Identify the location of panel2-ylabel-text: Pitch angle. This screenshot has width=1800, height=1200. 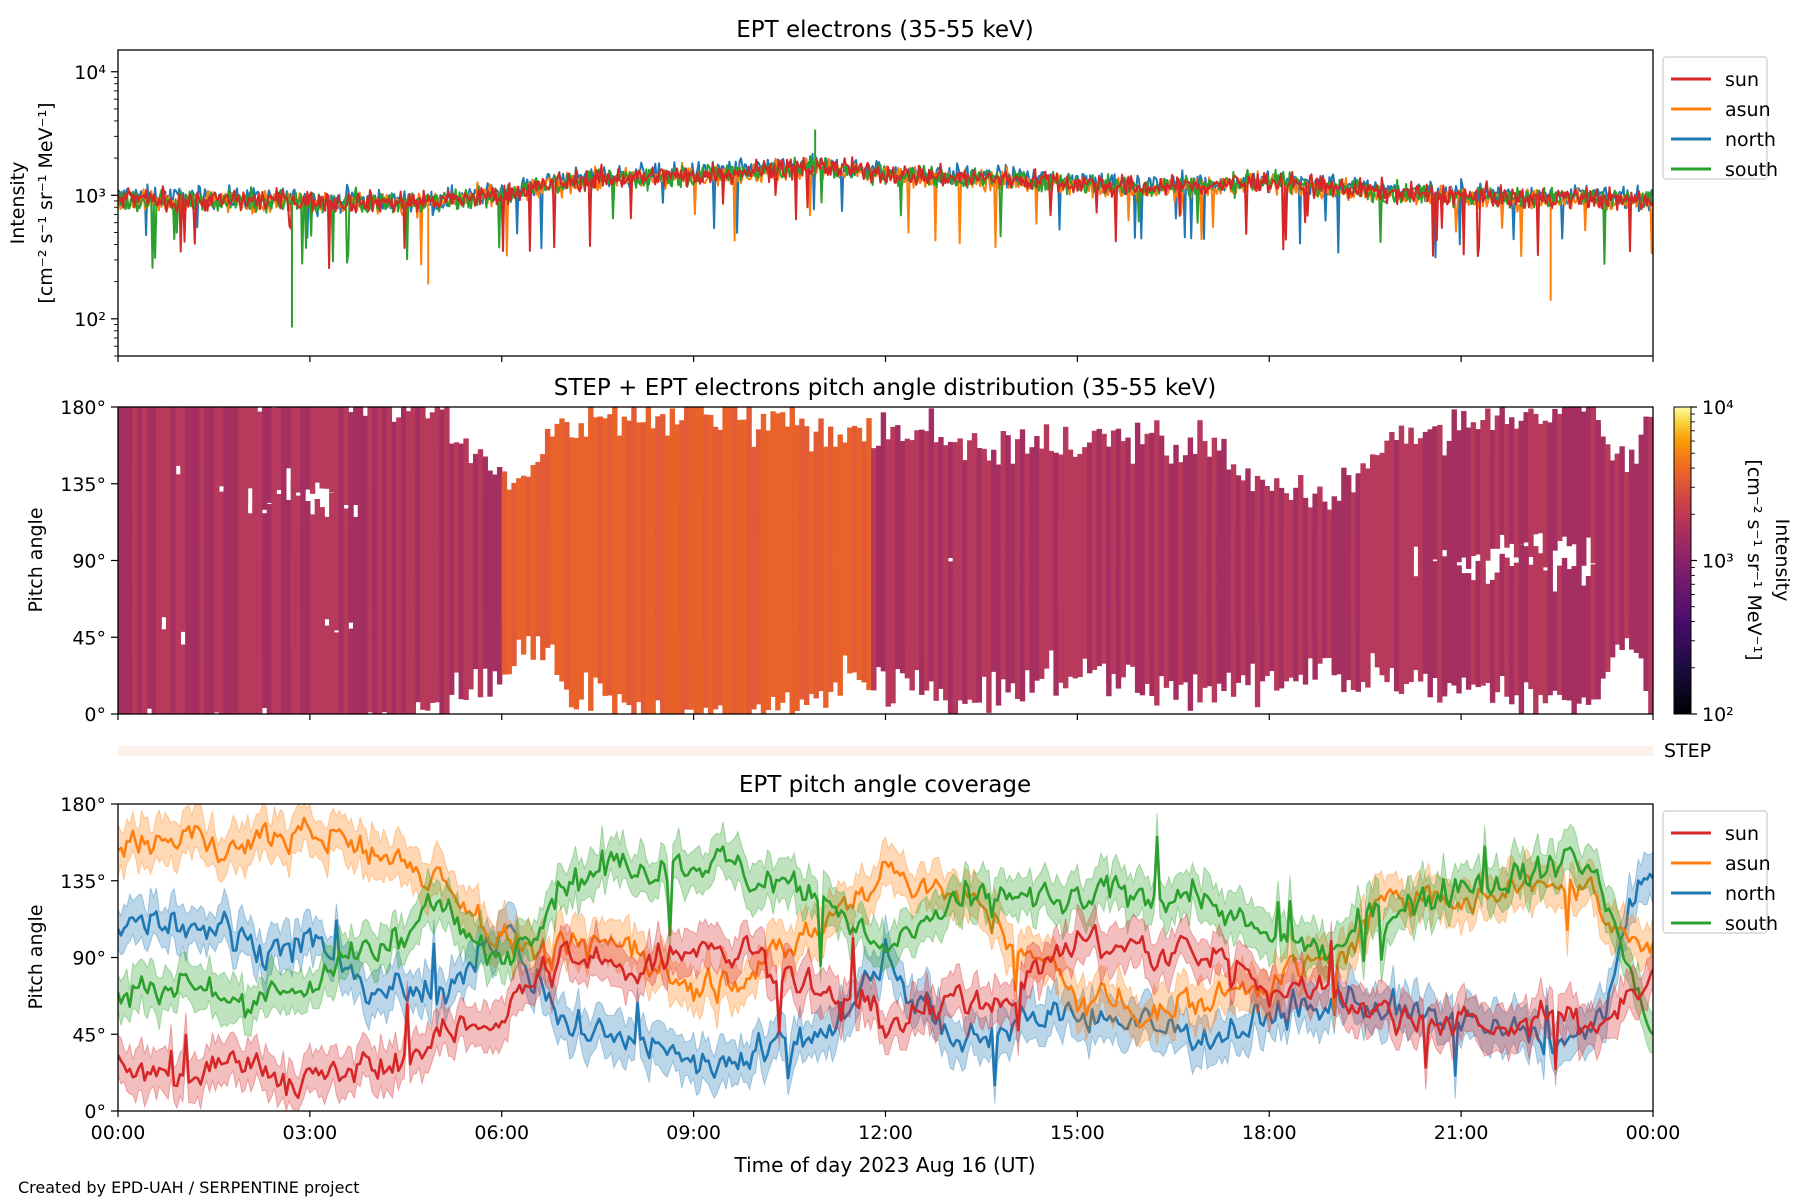
(36, 559).